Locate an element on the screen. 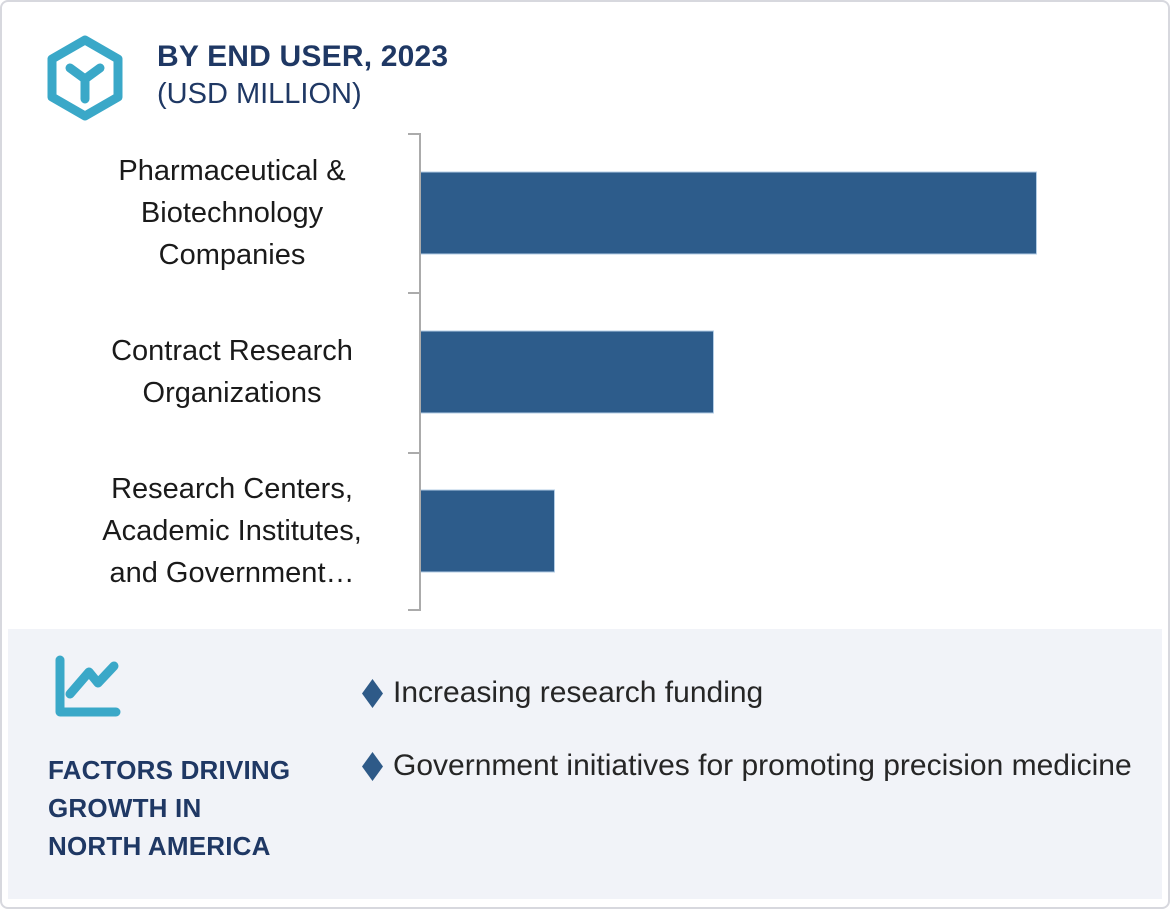 The width and height of the screenshot is (1170, 909). line-chart-icon is located at coordinates (88, 686).